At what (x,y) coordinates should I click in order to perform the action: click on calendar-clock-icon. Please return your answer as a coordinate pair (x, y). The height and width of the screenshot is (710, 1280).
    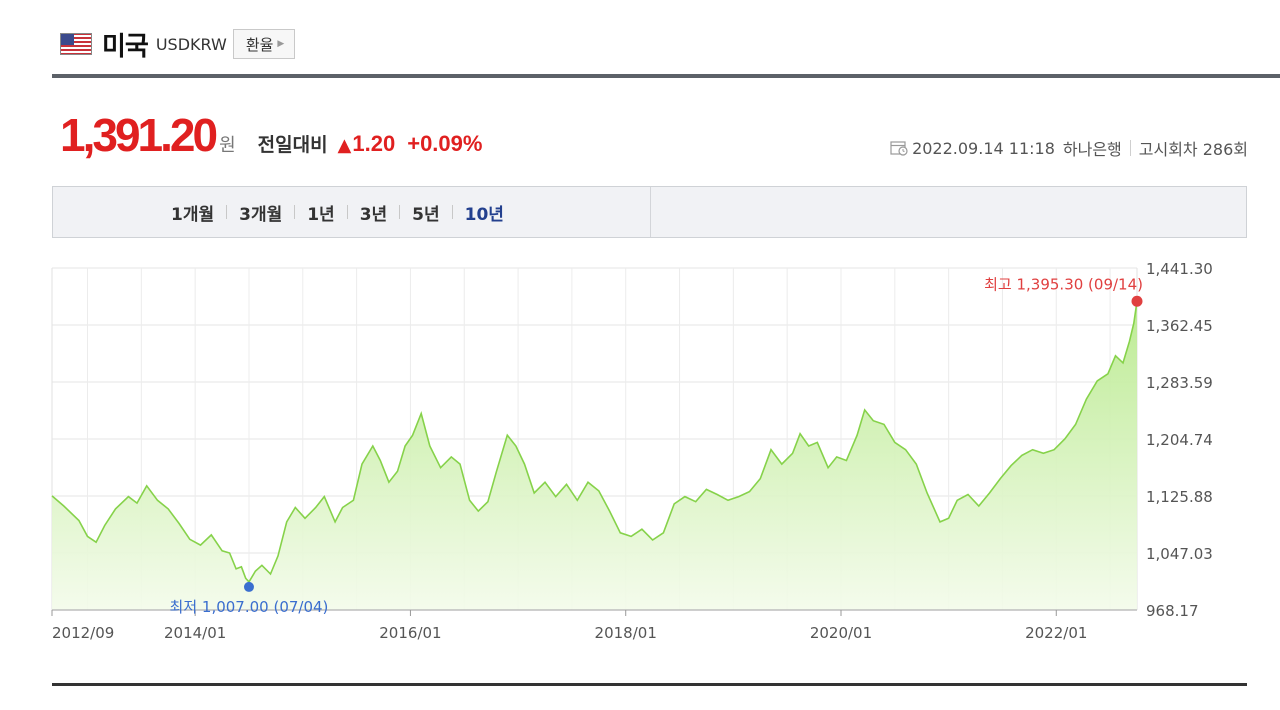
    Looking at the image, I should click on (899, 148).